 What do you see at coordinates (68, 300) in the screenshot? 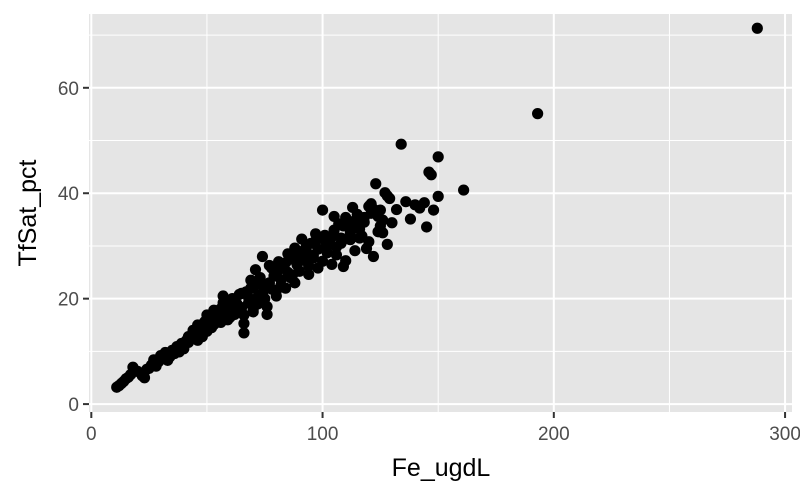
I see `y-tick-label: 20` at bounding box center [68, 300].